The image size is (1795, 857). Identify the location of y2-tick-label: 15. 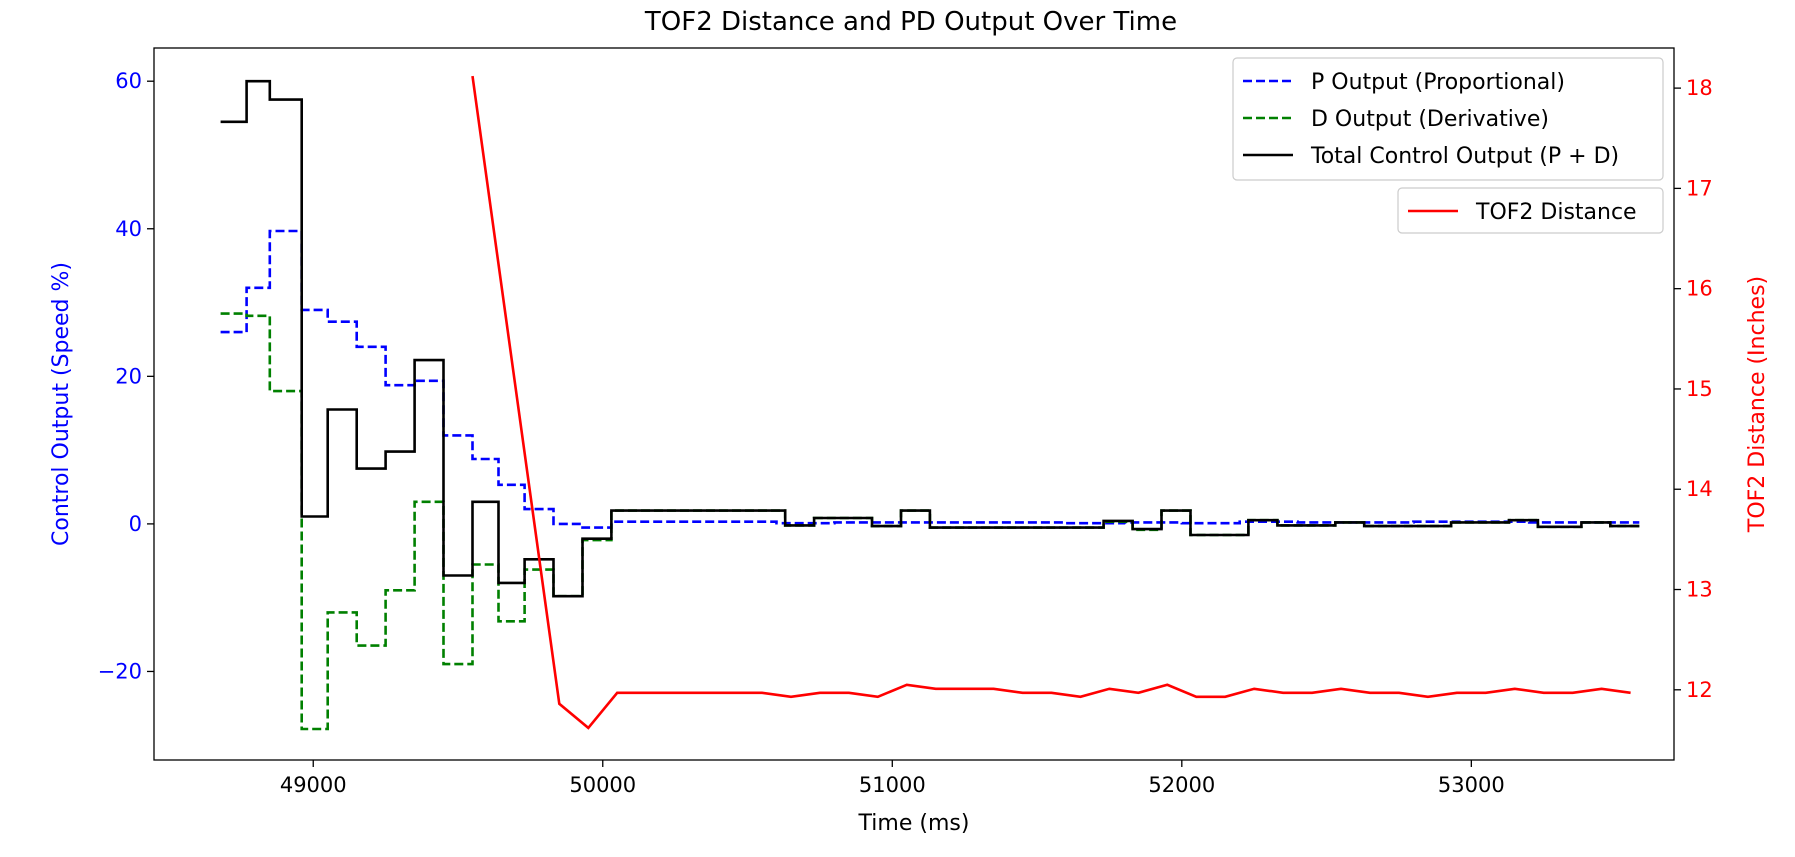
(1699, 389).